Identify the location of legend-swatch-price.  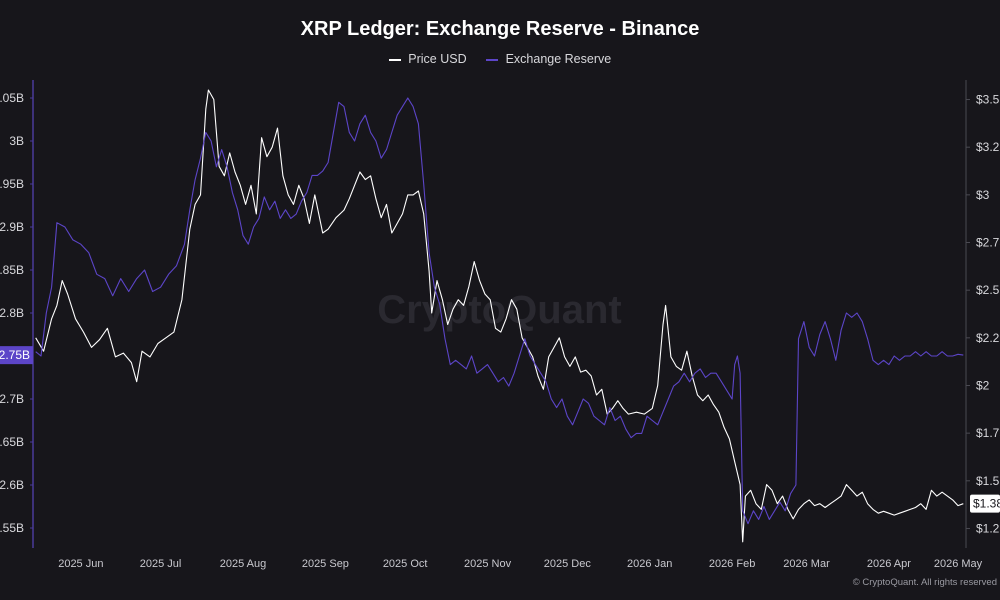
(394, 59).